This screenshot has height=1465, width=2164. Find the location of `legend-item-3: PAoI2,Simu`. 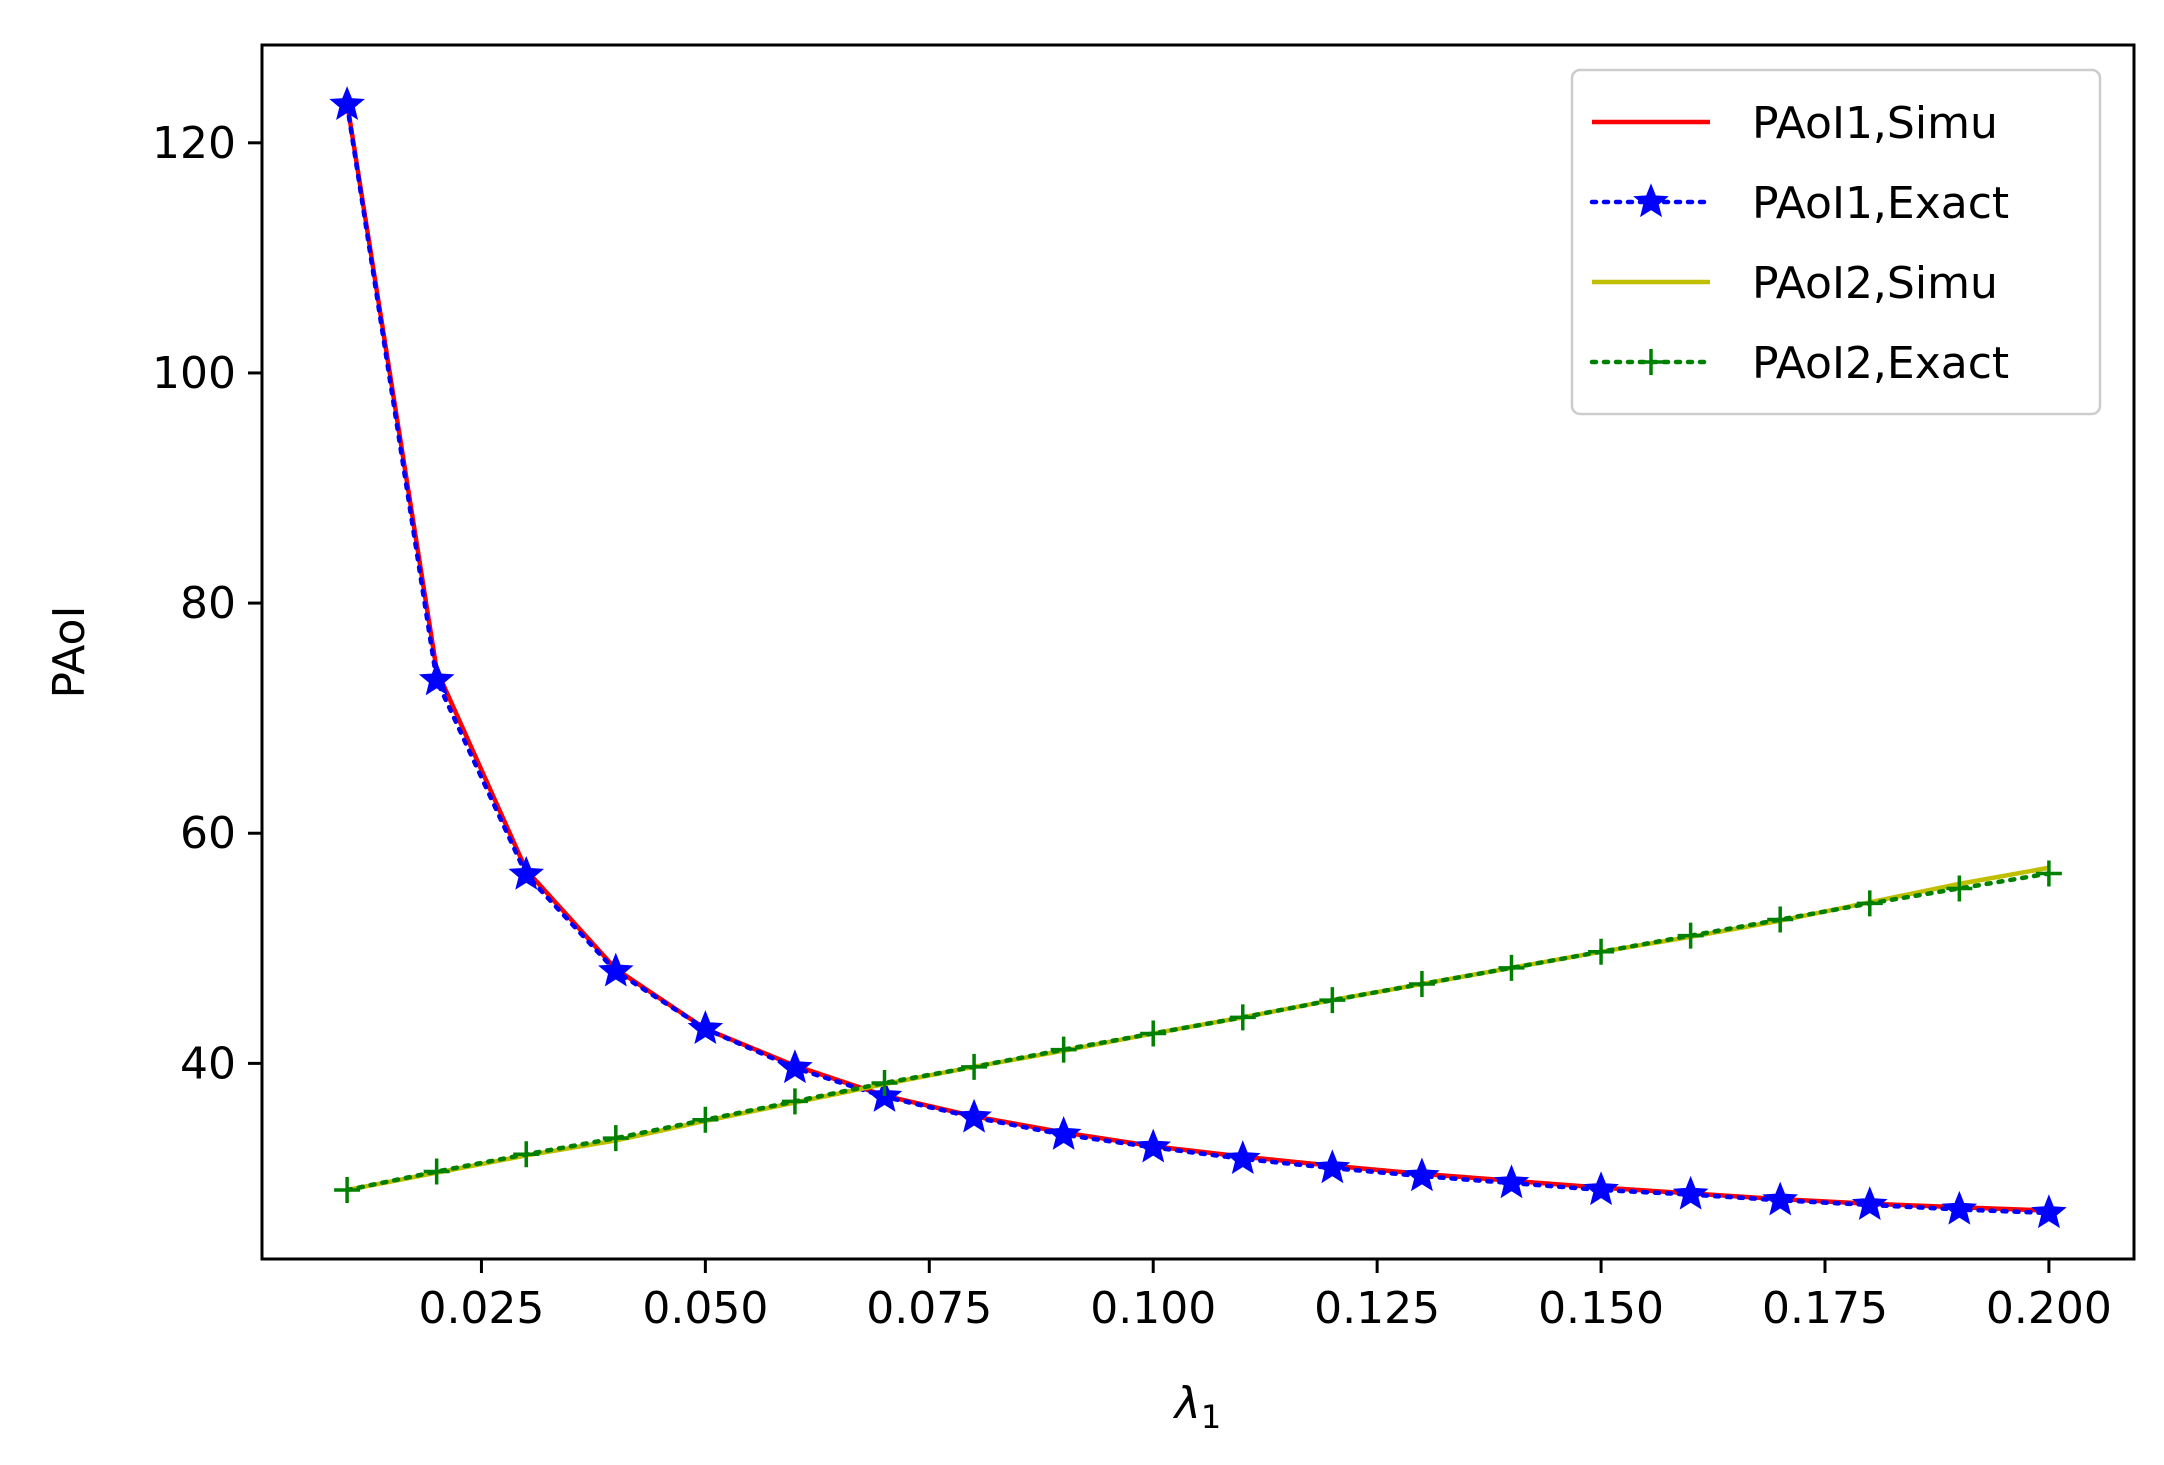

legend-item-3: PAoI2,Simu is located at coordinates (1795, 283).